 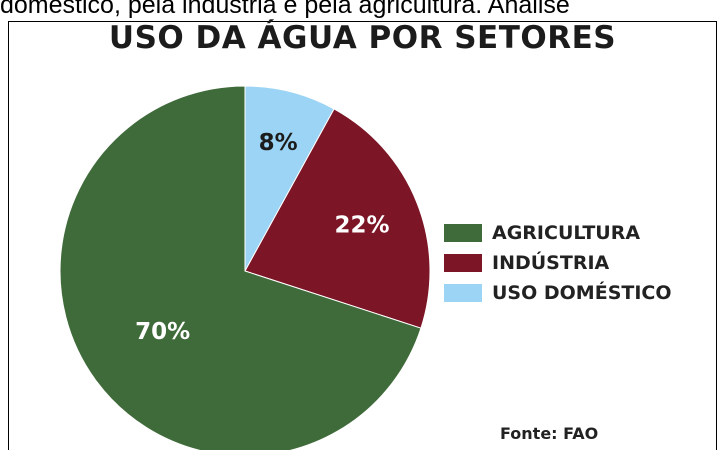 I want to click on legend-item-agricultura: AGRICULTURA, so click(x=558, y=233).